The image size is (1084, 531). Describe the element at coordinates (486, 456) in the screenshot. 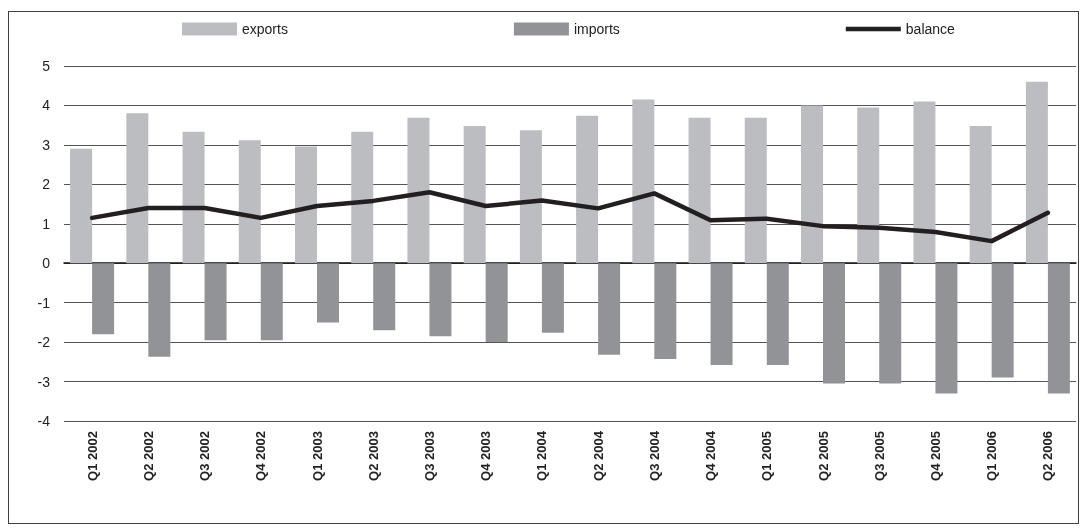

I see `x-tick-label: Q4 2003` at that location.